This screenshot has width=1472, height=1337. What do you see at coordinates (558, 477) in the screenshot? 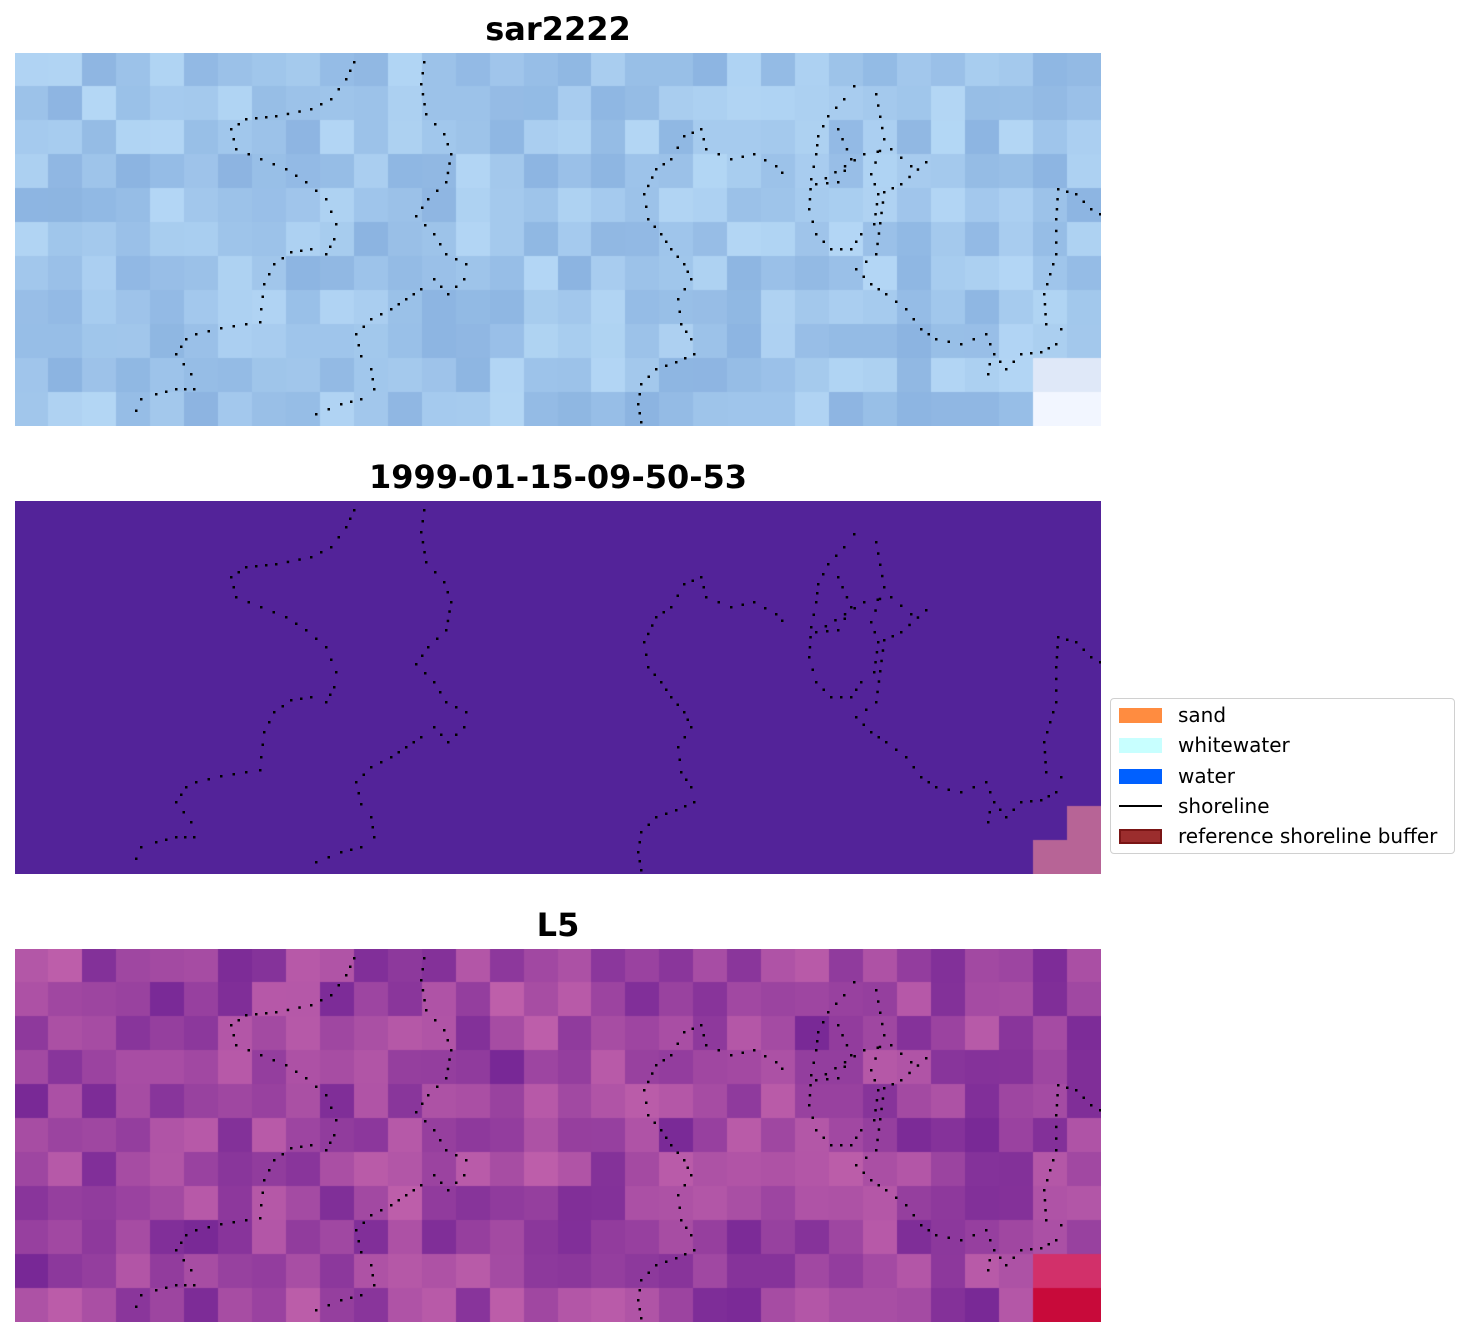
I see `panel-title-2: 1999-01-15-09-50-53` at bounding box center [558, 477].